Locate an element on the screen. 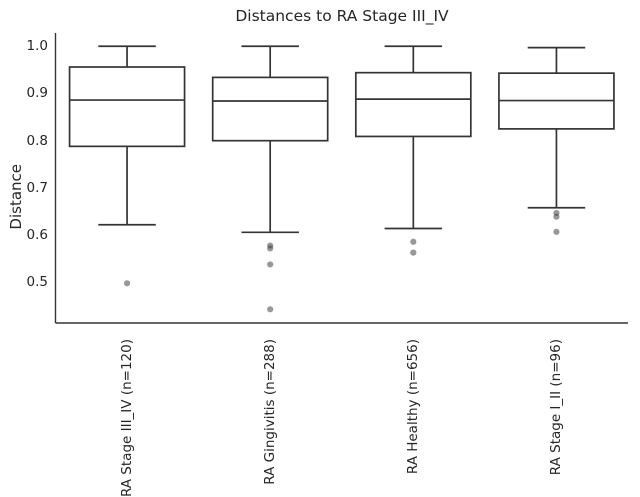  y-tick-label: 0.9 is located at coordinates (37, 93).